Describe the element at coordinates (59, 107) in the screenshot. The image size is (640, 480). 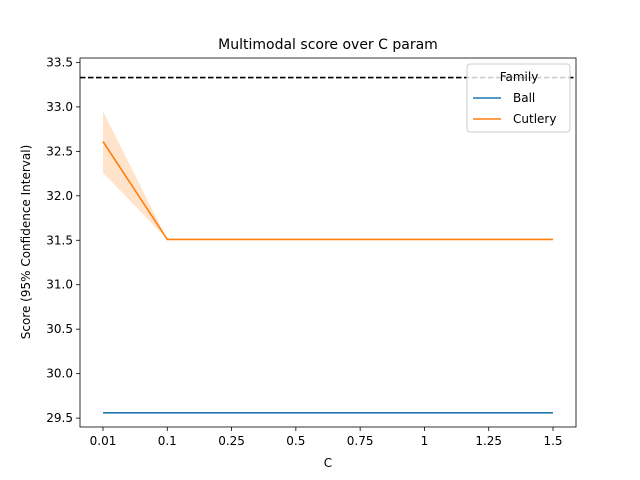
I see `y-tick-label: 33.0` at that location.